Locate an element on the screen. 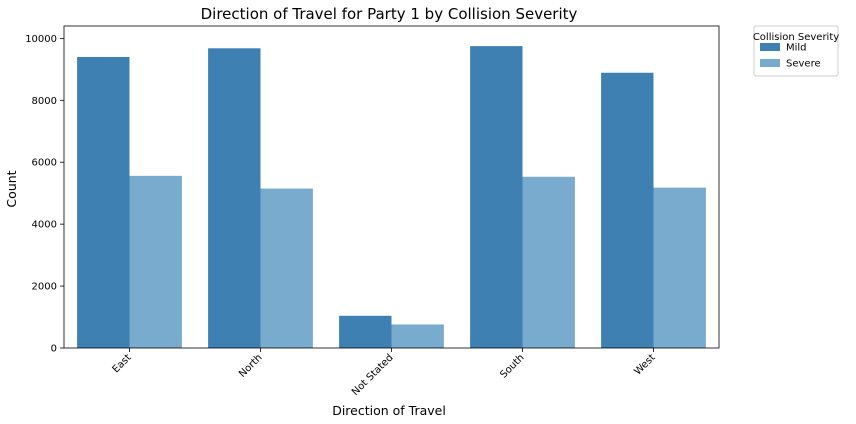 The width and height of the screenshot is (856, 424). legend-label-mild: Mild is located at coordinates (796, 48).